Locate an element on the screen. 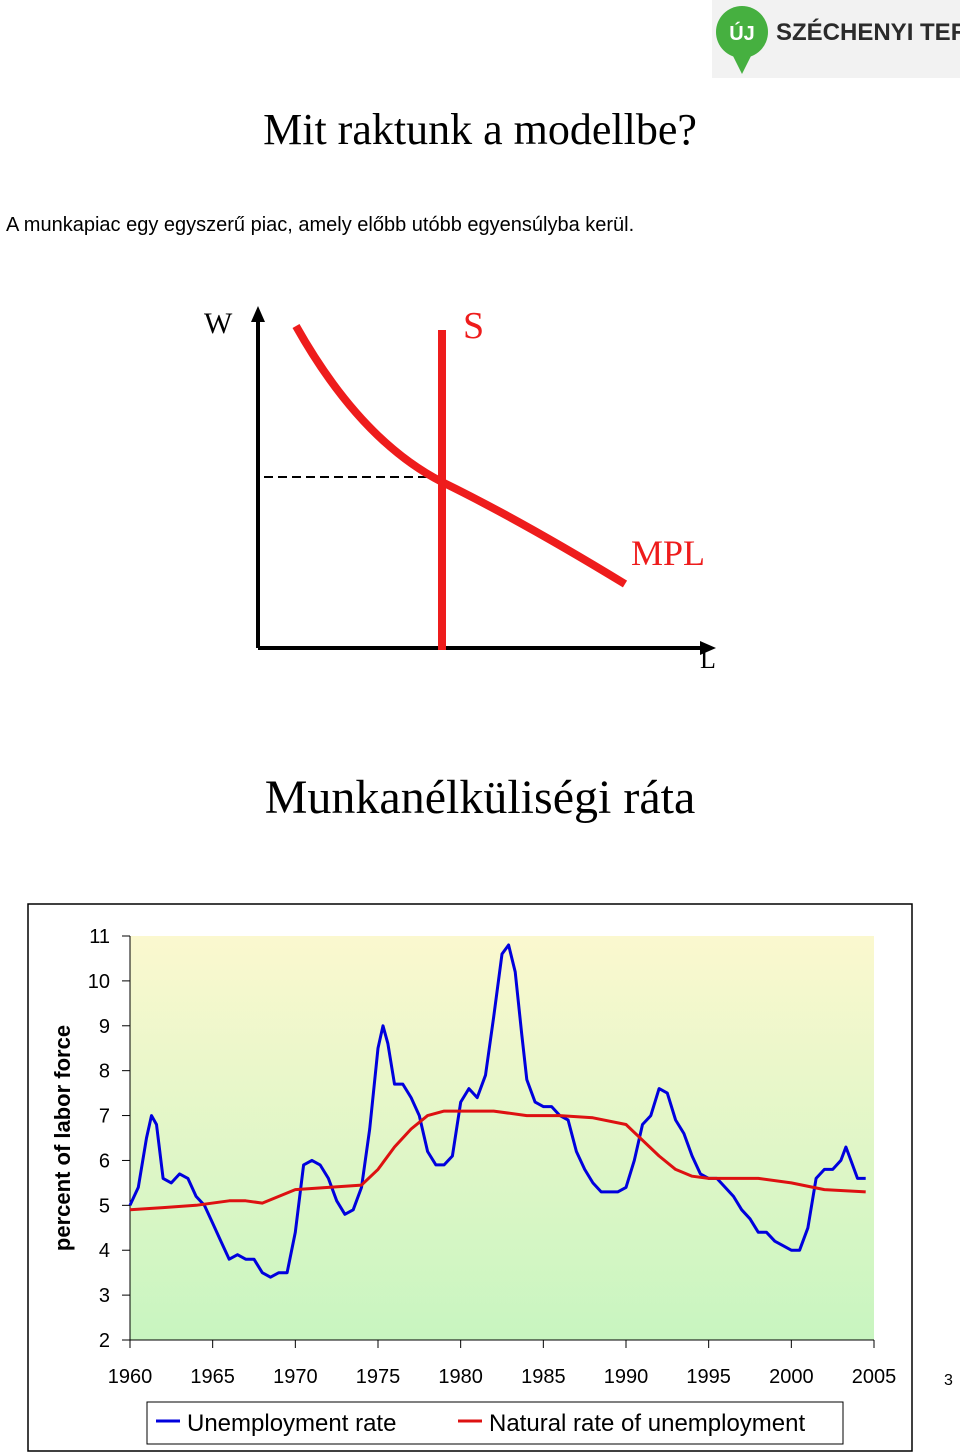 This screenshot has width=960, height=1455. labor-market-diagram: W S MPL L is located at coordinates (460, 489).